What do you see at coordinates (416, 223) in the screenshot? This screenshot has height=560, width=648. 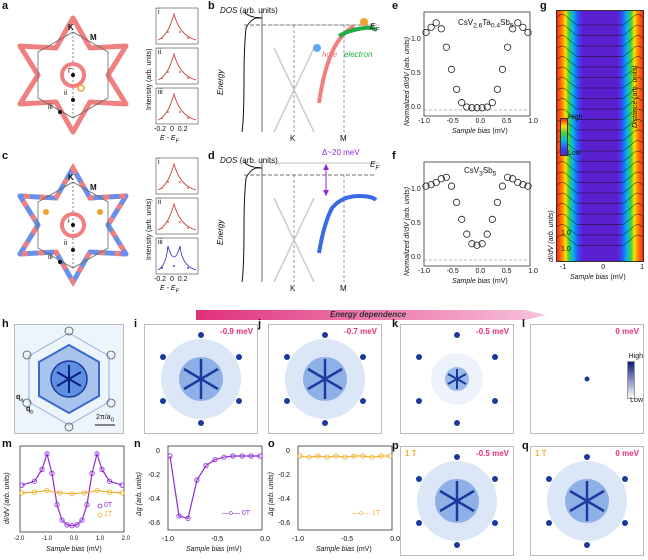 I see `ytick-f-2: 0.5` at bounding box center [416, 223].